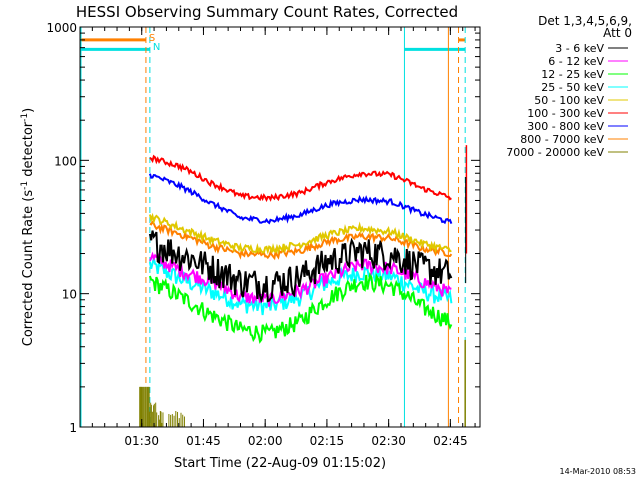  What do you see at coordinates (28, 227) in the screenshot?
I see `y-axis-label: Corrected Count Rate (s-1 detector-1)` at bounding box center [28, 227].